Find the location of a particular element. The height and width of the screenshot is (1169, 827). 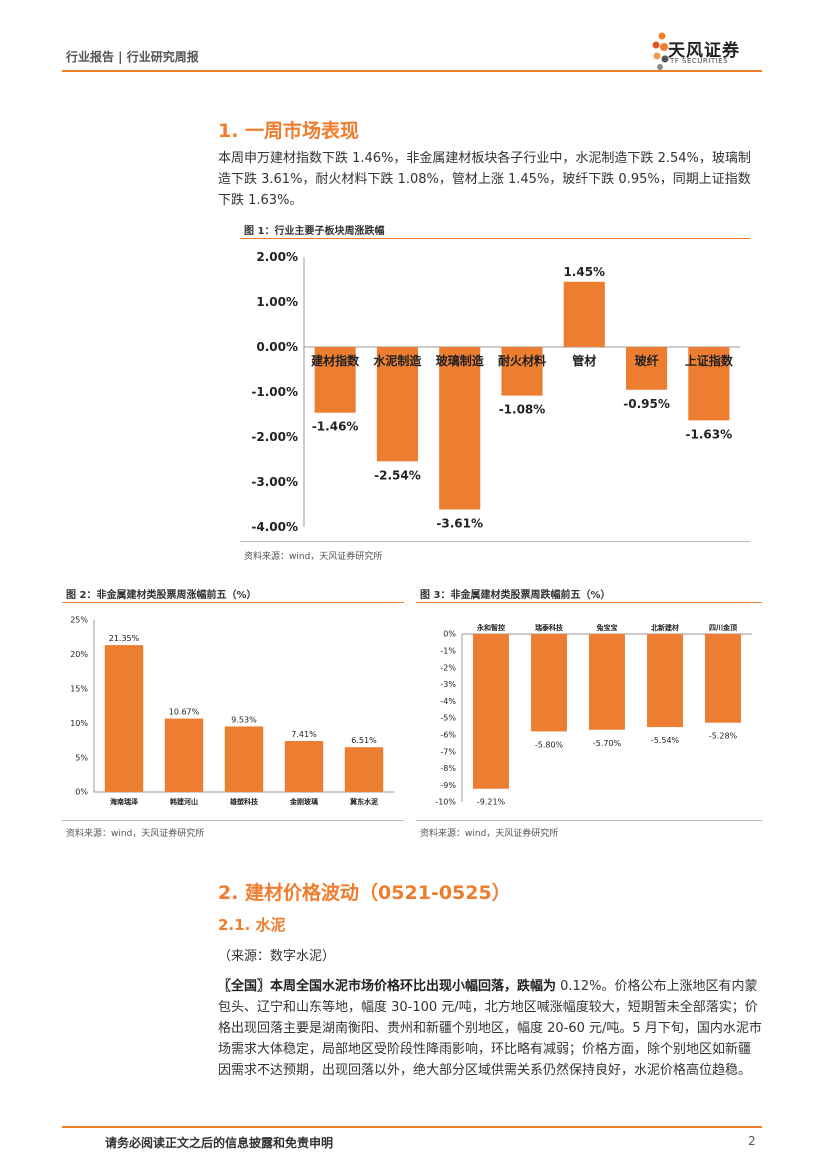

y-tick-label: -4.00% is located at coordinates (274, 527).